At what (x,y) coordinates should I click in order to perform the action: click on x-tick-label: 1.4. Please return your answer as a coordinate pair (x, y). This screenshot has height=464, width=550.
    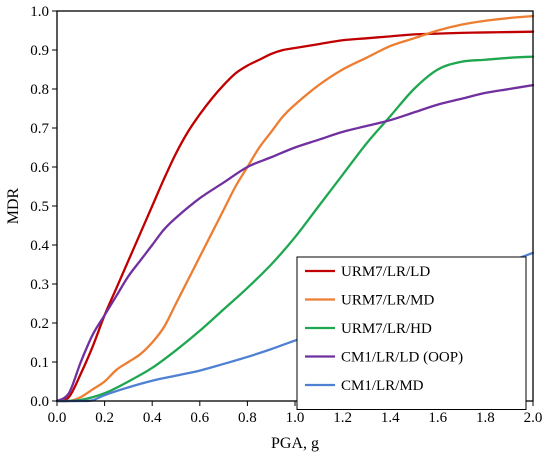
    Looking at the image, I should click on (390, 418).